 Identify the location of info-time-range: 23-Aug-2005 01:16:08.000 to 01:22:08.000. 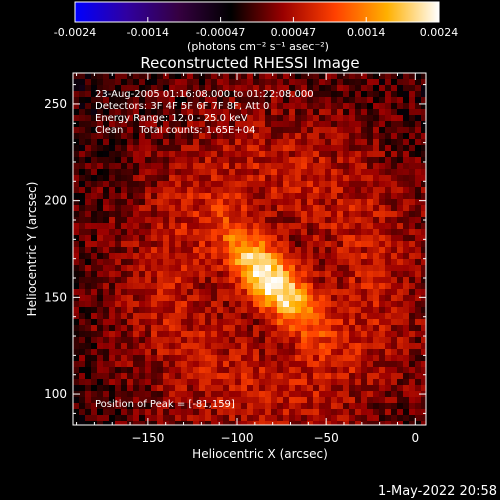
(204, 94).